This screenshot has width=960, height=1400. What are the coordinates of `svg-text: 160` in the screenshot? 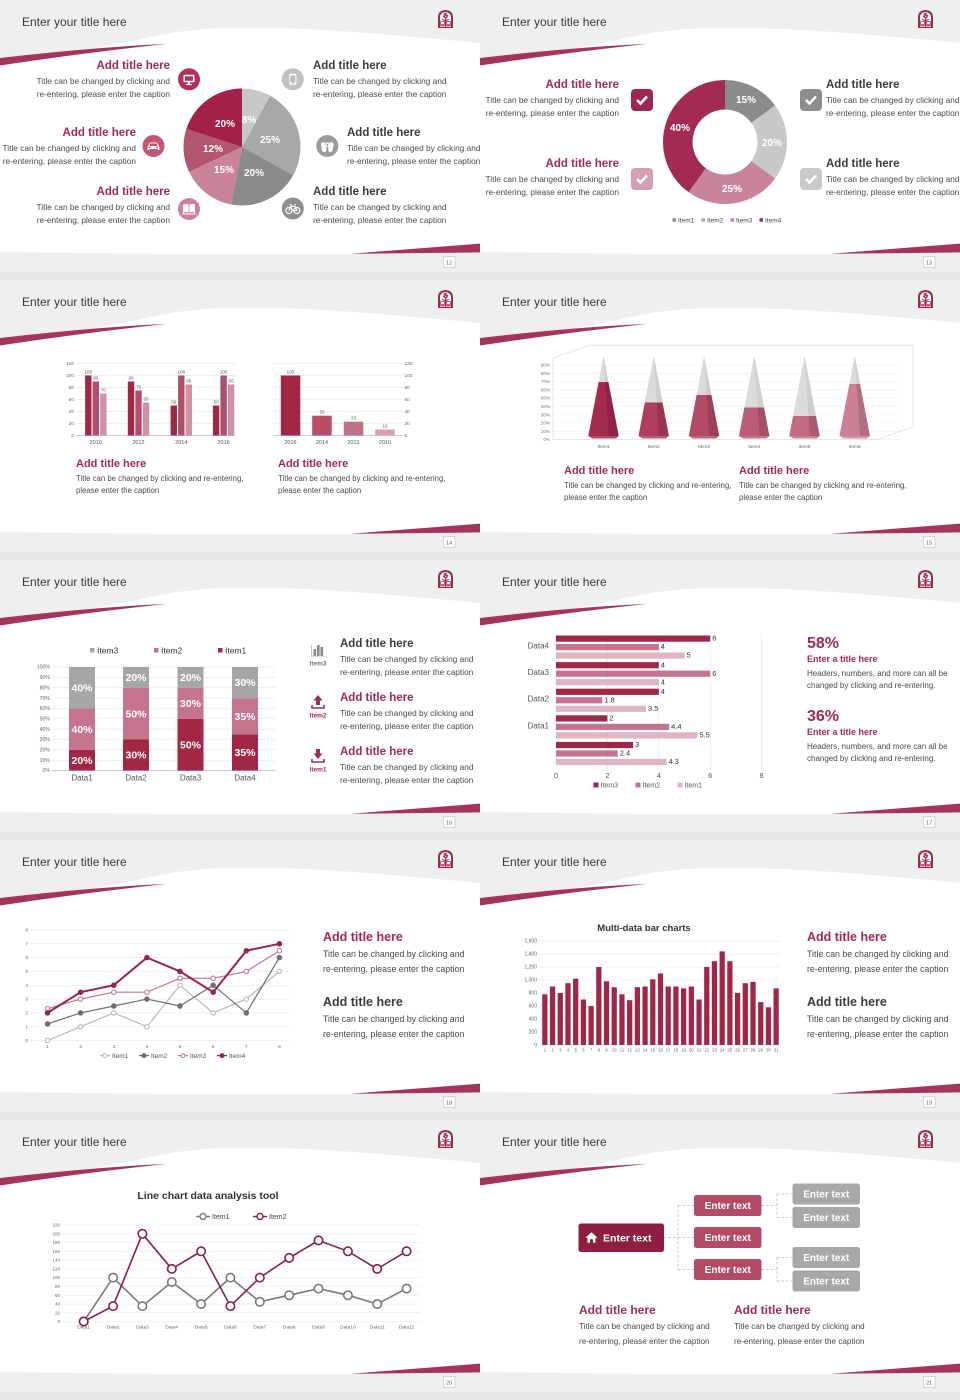 It's located at (56, 1251).